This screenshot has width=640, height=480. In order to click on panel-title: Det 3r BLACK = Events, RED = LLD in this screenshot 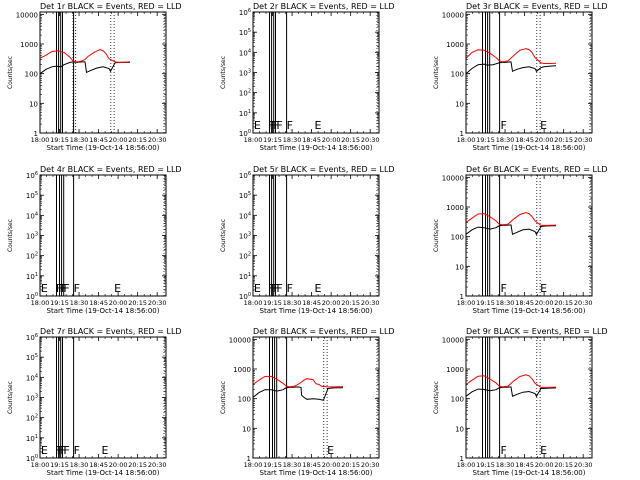, I will do `click(537, 6)`.